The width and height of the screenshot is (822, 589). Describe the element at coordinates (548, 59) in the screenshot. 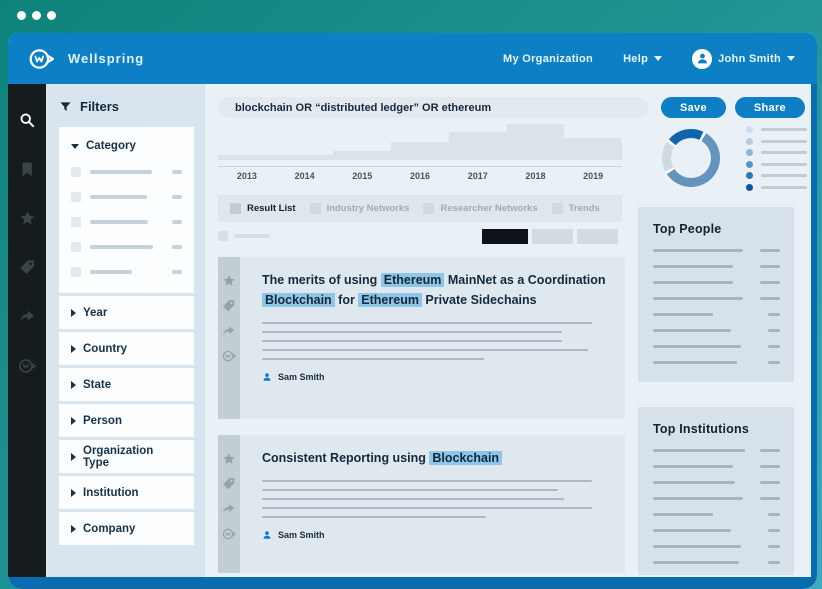

I see `nav-my-organization: My Organization` at that location.